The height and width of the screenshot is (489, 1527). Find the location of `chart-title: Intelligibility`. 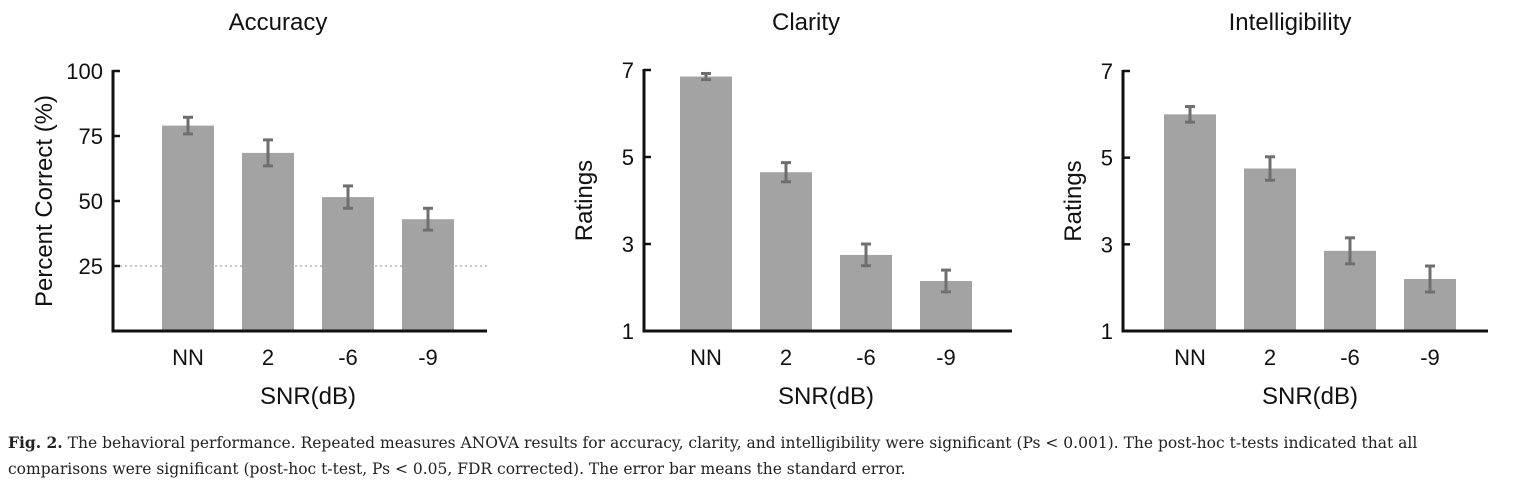

chart-title: Intelligibility is located at coordinates (1290, 22).